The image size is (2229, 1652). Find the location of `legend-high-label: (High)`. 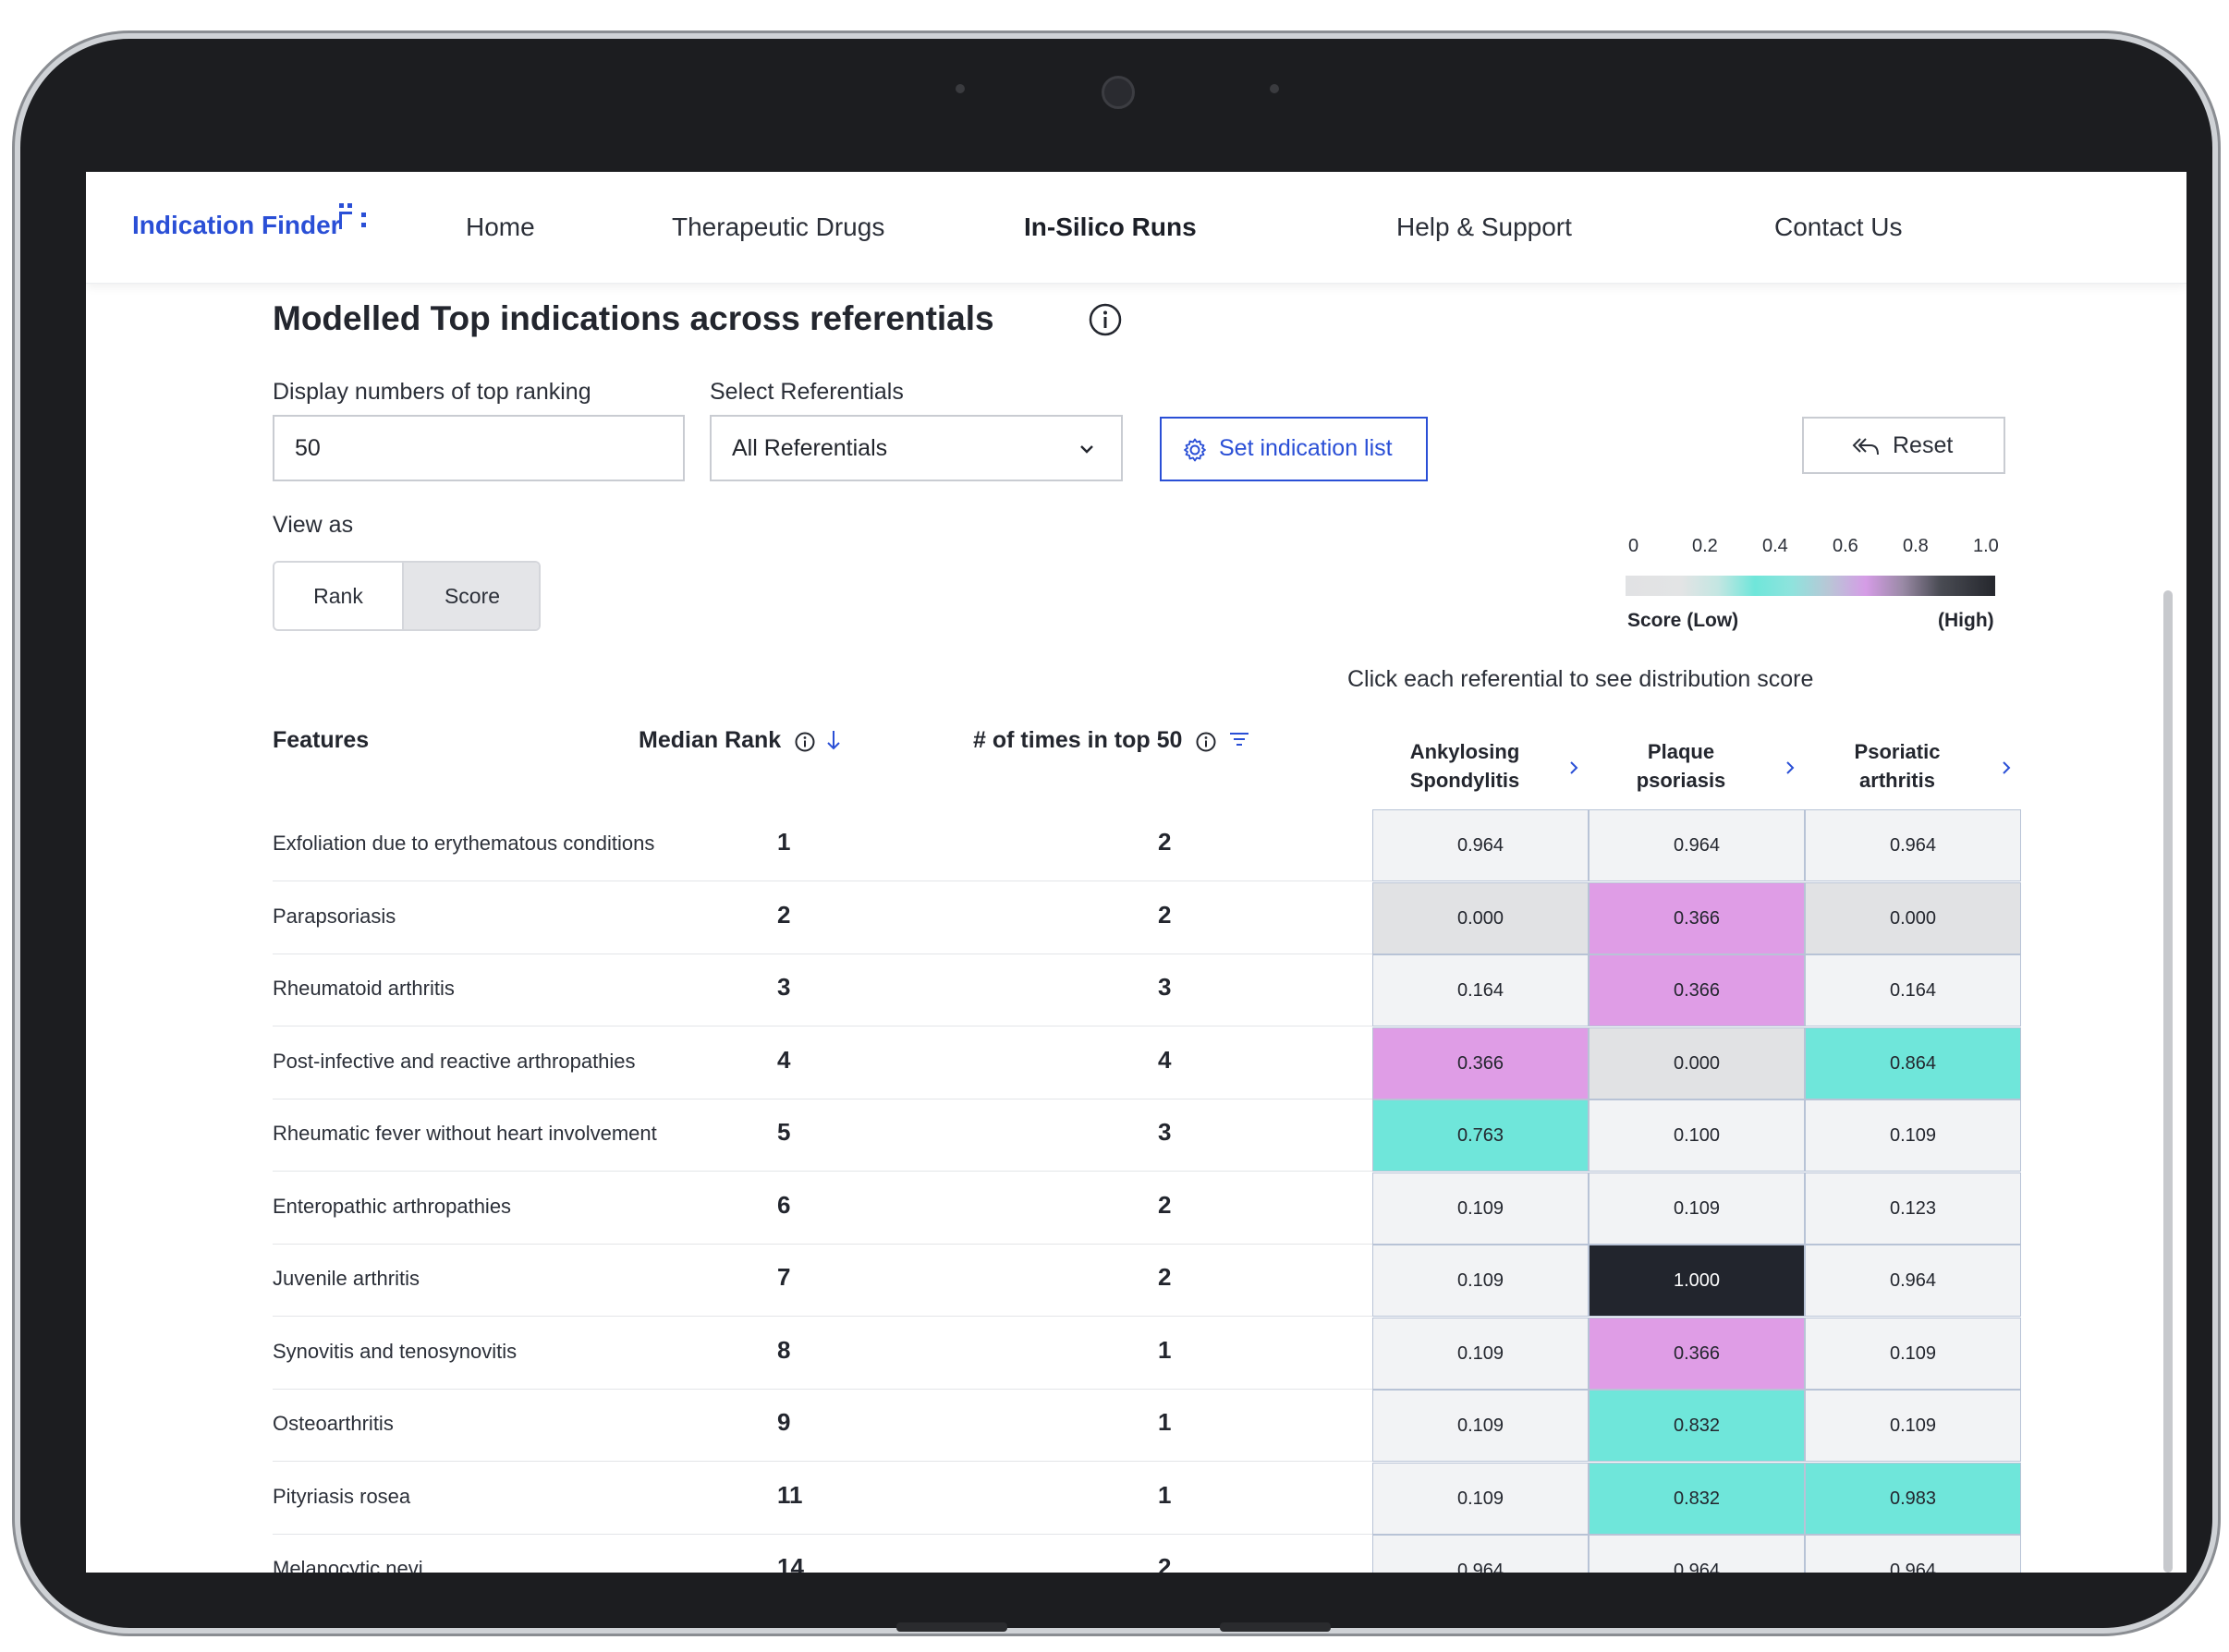

legend-high-label: (High) is located at coordinates (1966, 620).